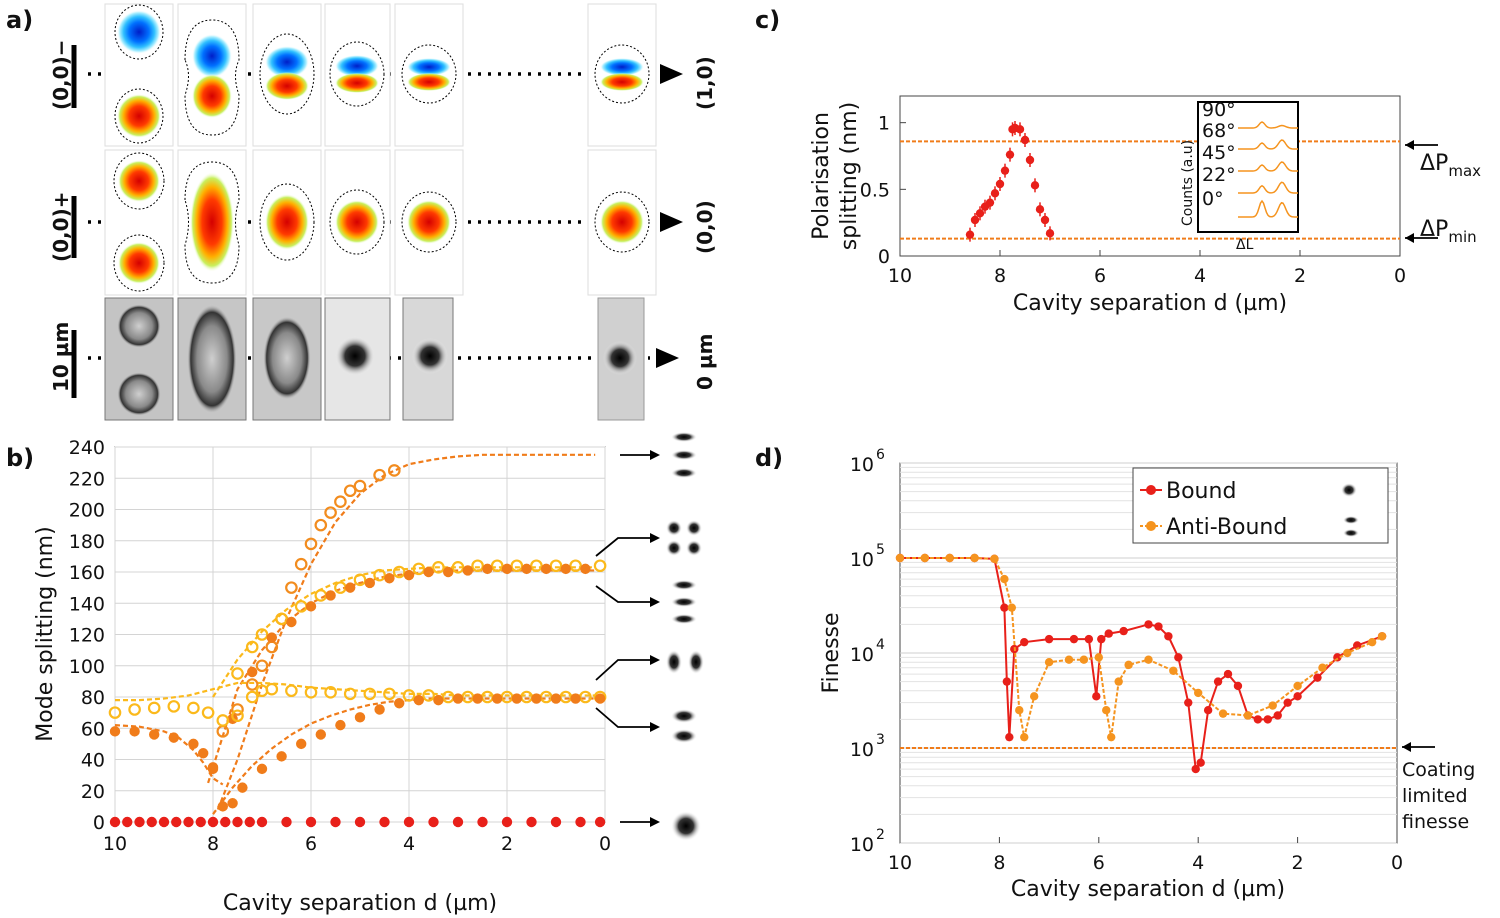 Image resolution: width=1500 pixels, height=918 pixels. I want to click on grid, so click(360, 634).